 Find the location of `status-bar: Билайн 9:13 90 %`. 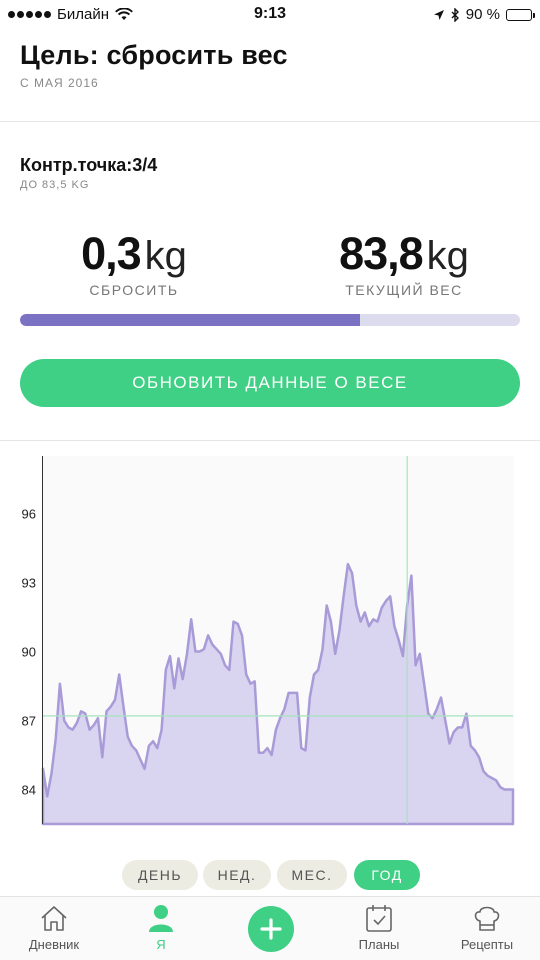

status-bar: Билайн 9:13 90 % is located at coordinates (270, 15).